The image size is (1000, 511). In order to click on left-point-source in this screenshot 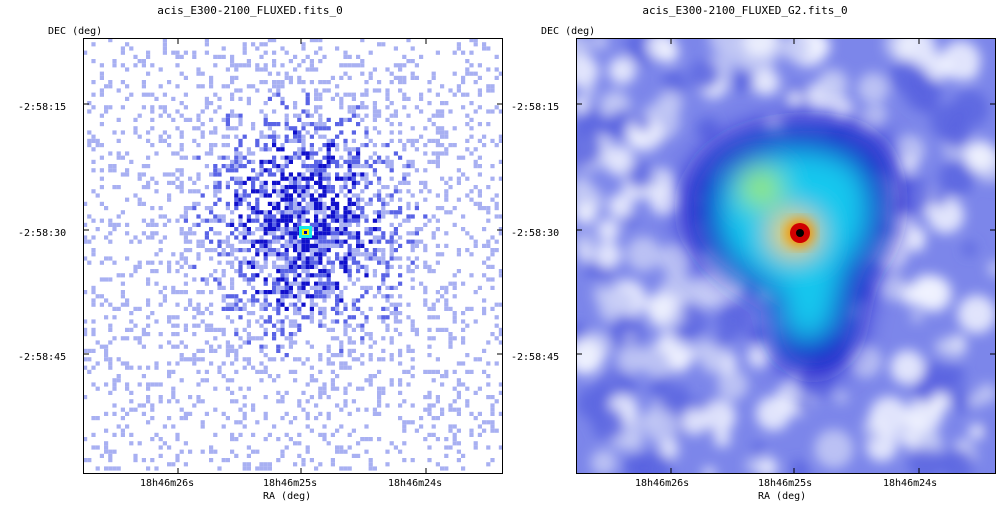, I will do `click(305, 232)`.